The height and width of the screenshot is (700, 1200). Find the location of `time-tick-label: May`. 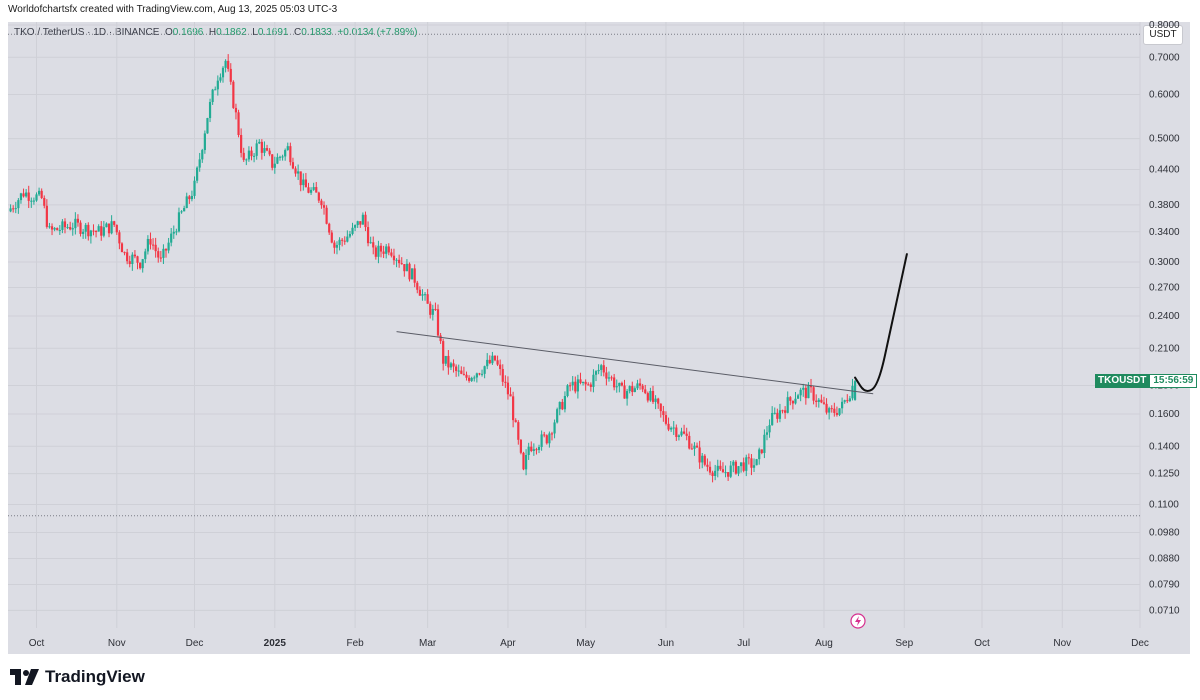

time-tick-label: May is located at coordinates (585, 643).